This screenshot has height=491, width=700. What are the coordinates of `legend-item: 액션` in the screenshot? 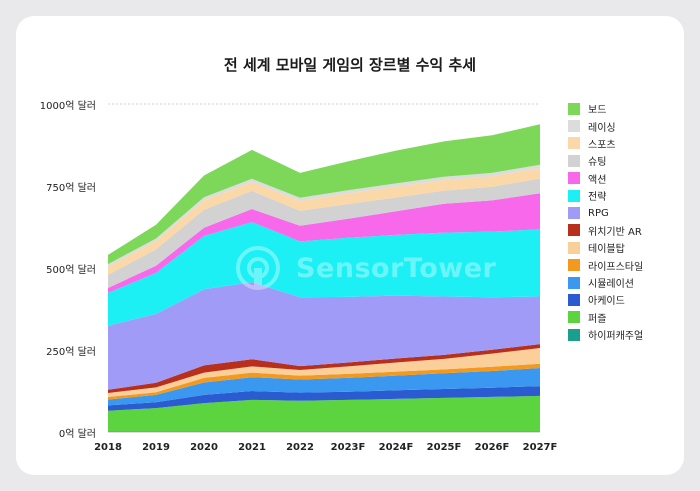 It's located at (605, 178).